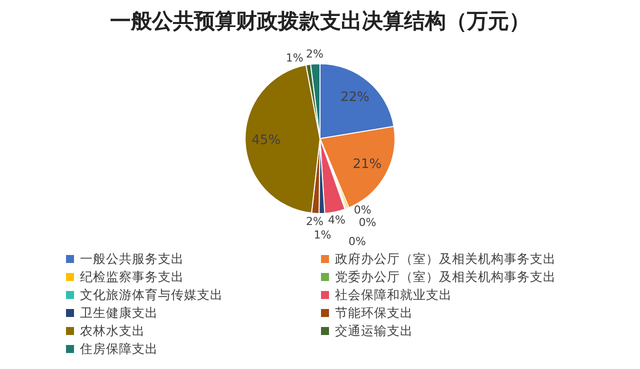  Describe the element at coordinates (367, 164) in the screenshot. I see `data-label: 21%` at that location.